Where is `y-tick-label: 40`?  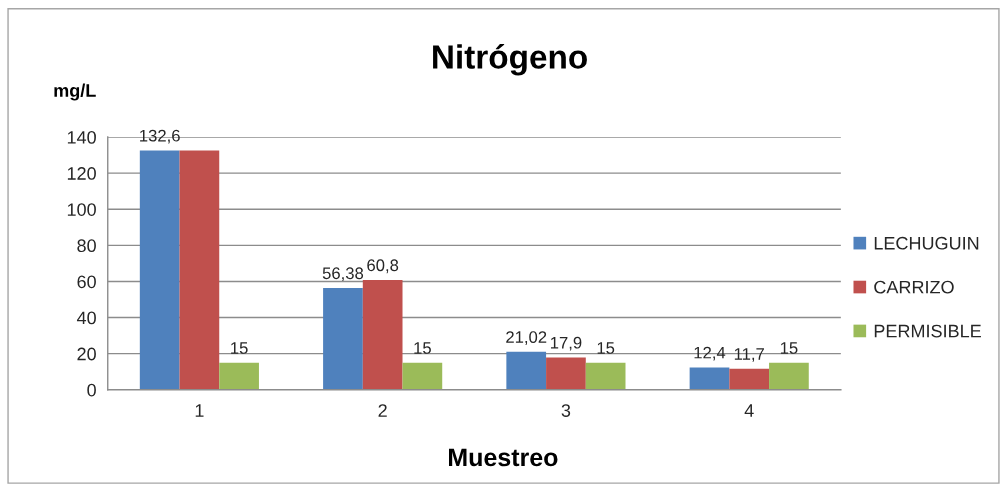
y-tick-label: 40 is located at coordinates (86, 318).